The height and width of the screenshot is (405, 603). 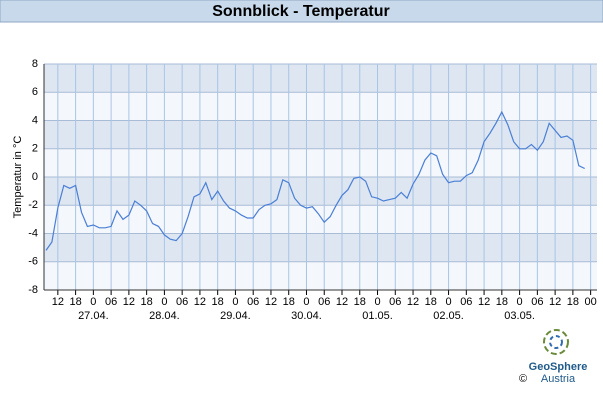 I want to click on date-label: 30.04., so click(x=306, y=316).